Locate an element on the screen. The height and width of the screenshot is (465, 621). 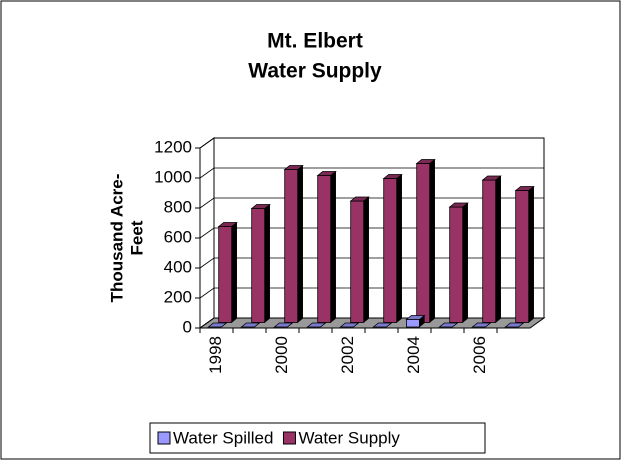
y-tick-label: 200 is located at coordinates (178, 296).